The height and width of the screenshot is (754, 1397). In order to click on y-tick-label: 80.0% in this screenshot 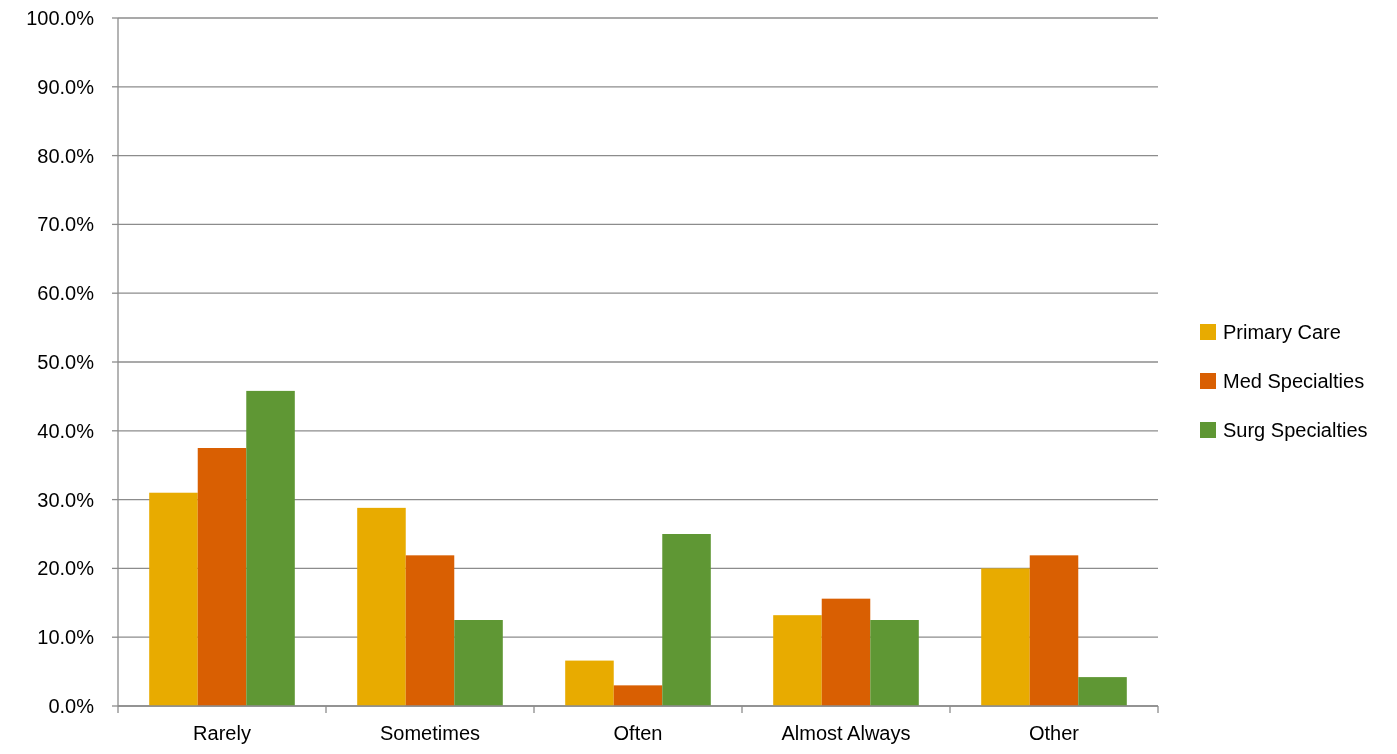, I will do `click(66, 155)`.